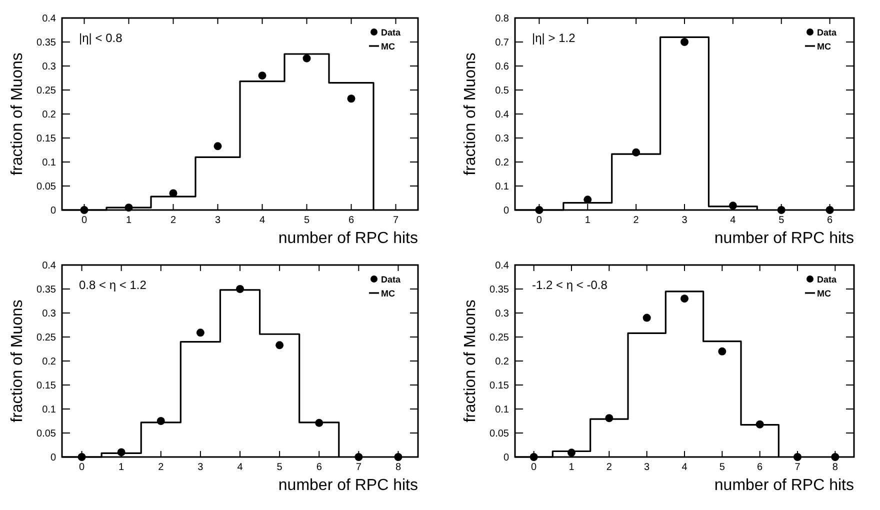 Image resolution: width=880 pixels, height=510 pixels. What do you see at coordinates (502, 67) in the screenshot?
I see `y-tick-label: 0.6` at bounding box center [502, 67].